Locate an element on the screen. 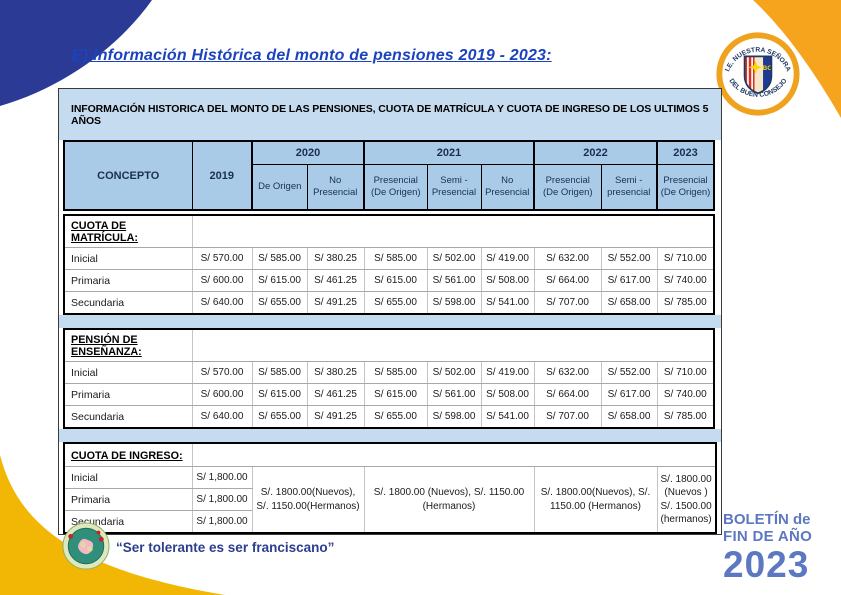 Image resolution: width=841 pixels, height=595 pixels. section-label: PENSIÓN DE ENSEÑANZA: is located at coordinates (128, 345).